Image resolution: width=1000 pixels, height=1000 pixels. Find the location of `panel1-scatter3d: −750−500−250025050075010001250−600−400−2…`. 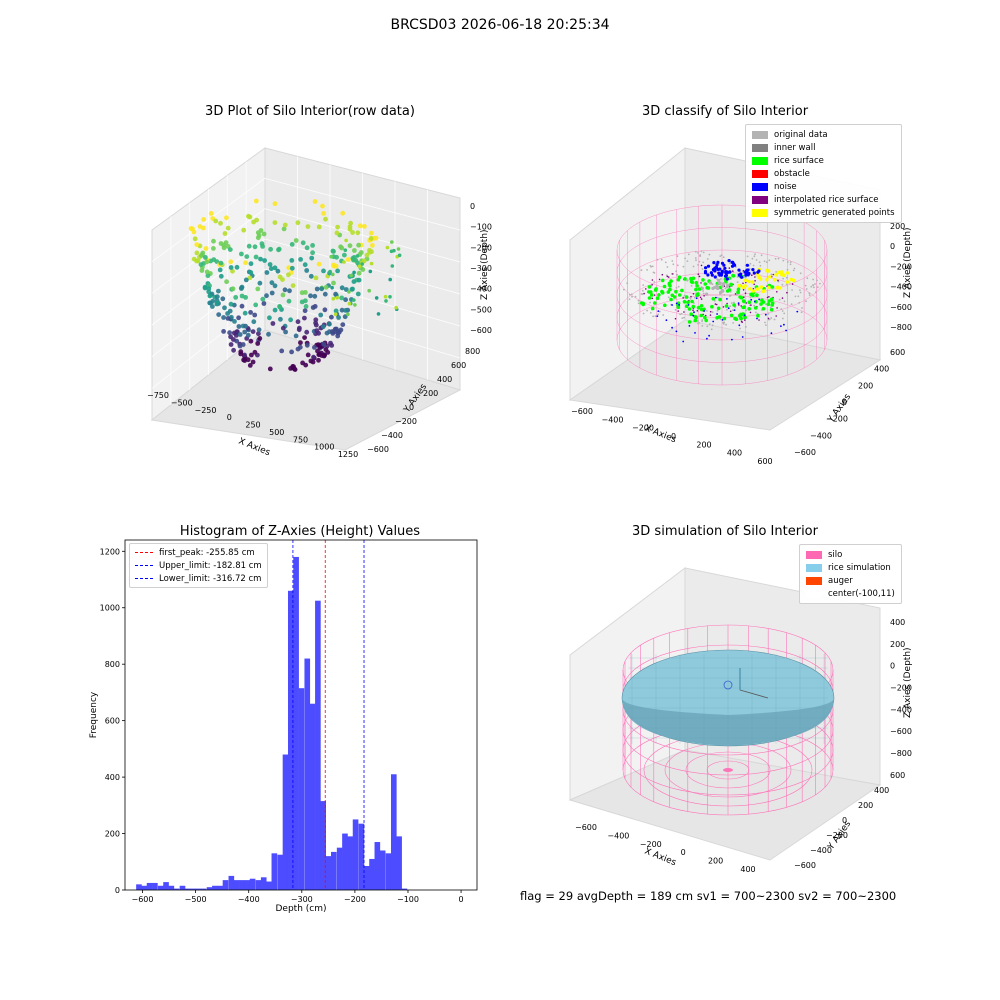

panel1-scatter3d: −750−500−250025050075010001250−600−400−2… is located at coordinates (320, 300).